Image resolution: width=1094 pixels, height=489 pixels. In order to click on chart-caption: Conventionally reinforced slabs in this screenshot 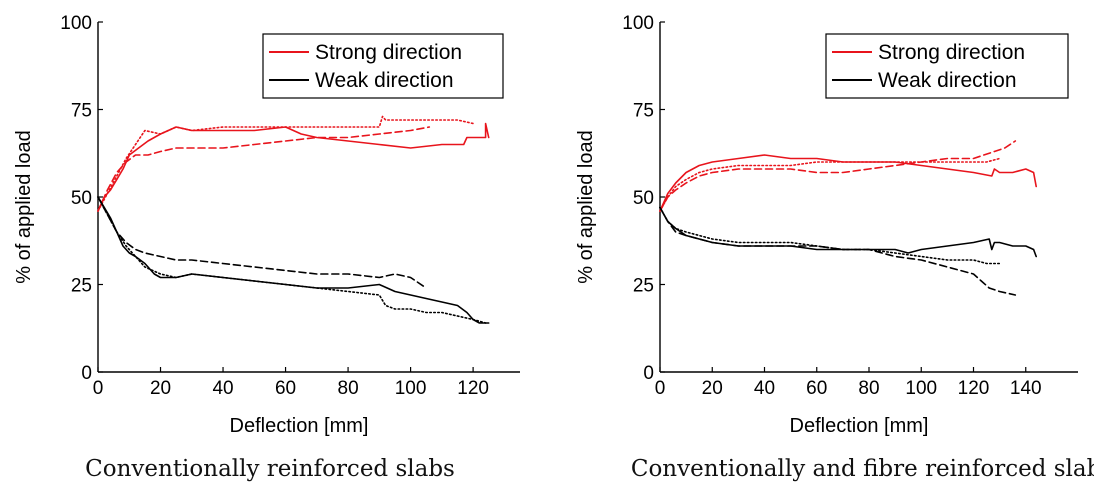, I will do `click(270, 469)`.